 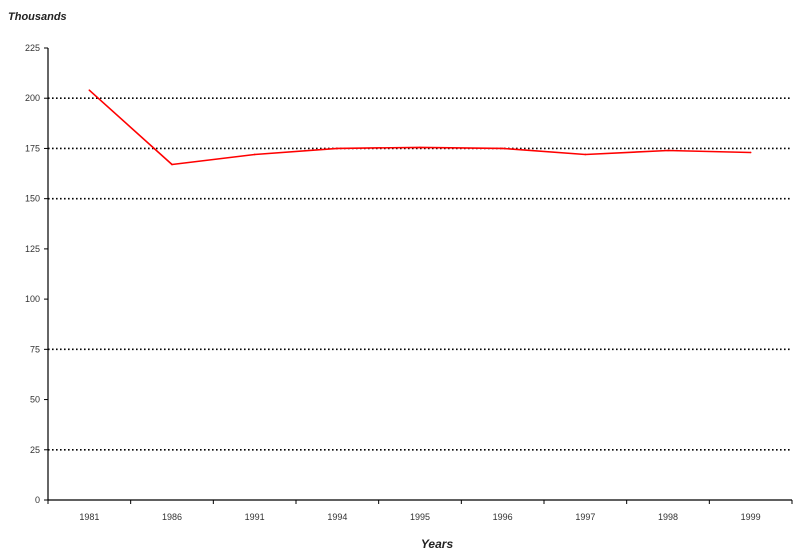 I want to click on y-axis-label: Thousands, so click(x=37, y=17).